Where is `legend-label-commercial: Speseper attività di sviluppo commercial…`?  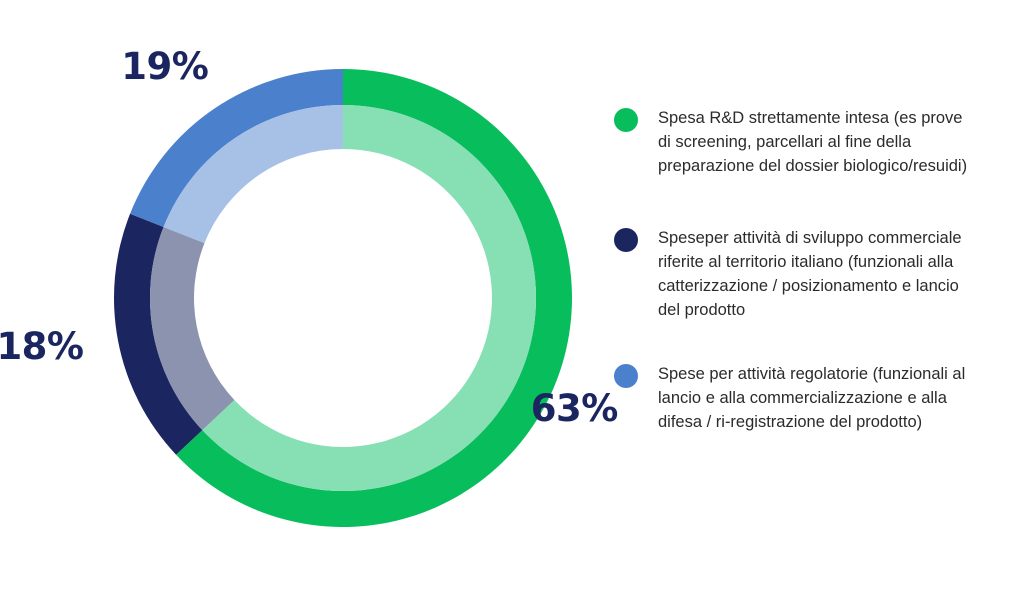
legend-label-commercial: Speseper attività di sviluppo commercial… is located at coordinates (810, 274).